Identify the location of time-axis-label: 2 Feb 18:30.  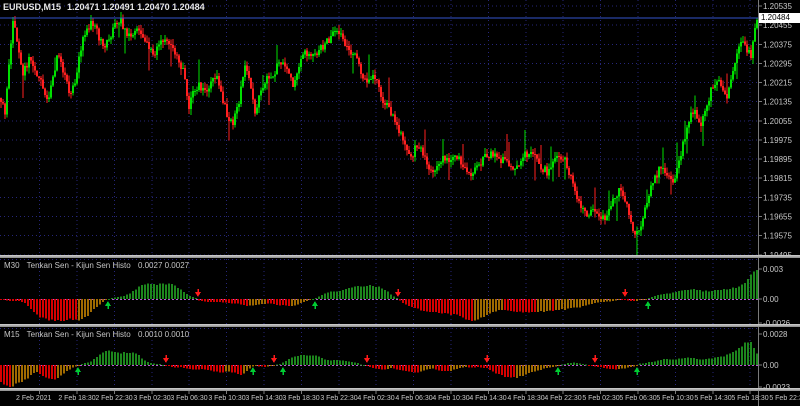
(76, 398).